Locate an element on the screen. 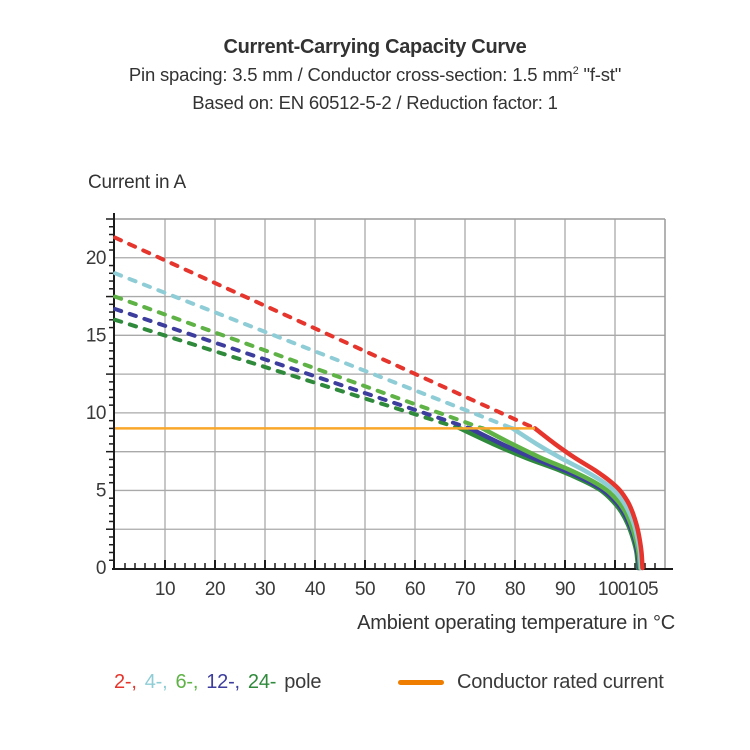  rated-current-legend-label: Conductor rated current is located at coordinates (560, 681).